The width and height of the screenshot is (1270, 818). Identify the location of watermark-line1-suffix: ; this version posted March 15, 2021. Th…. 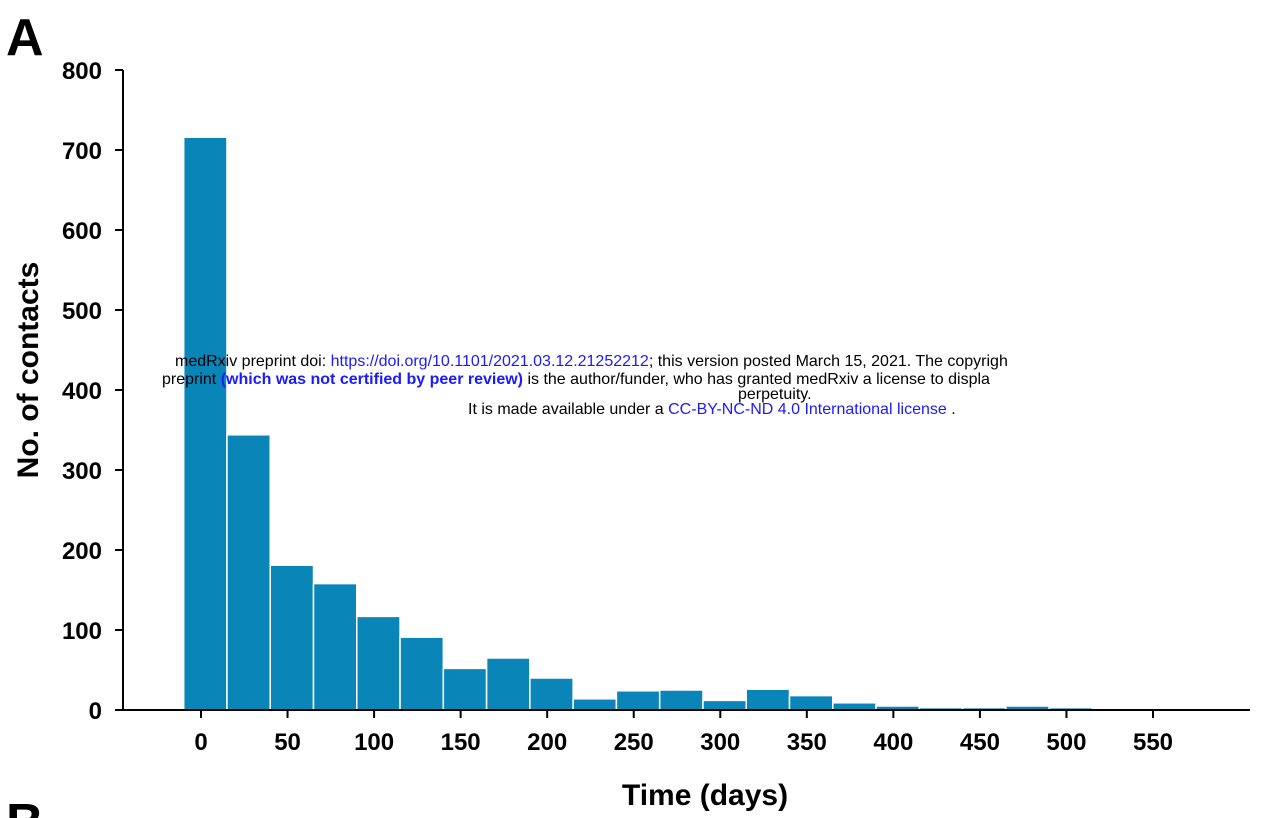
(828, 361).